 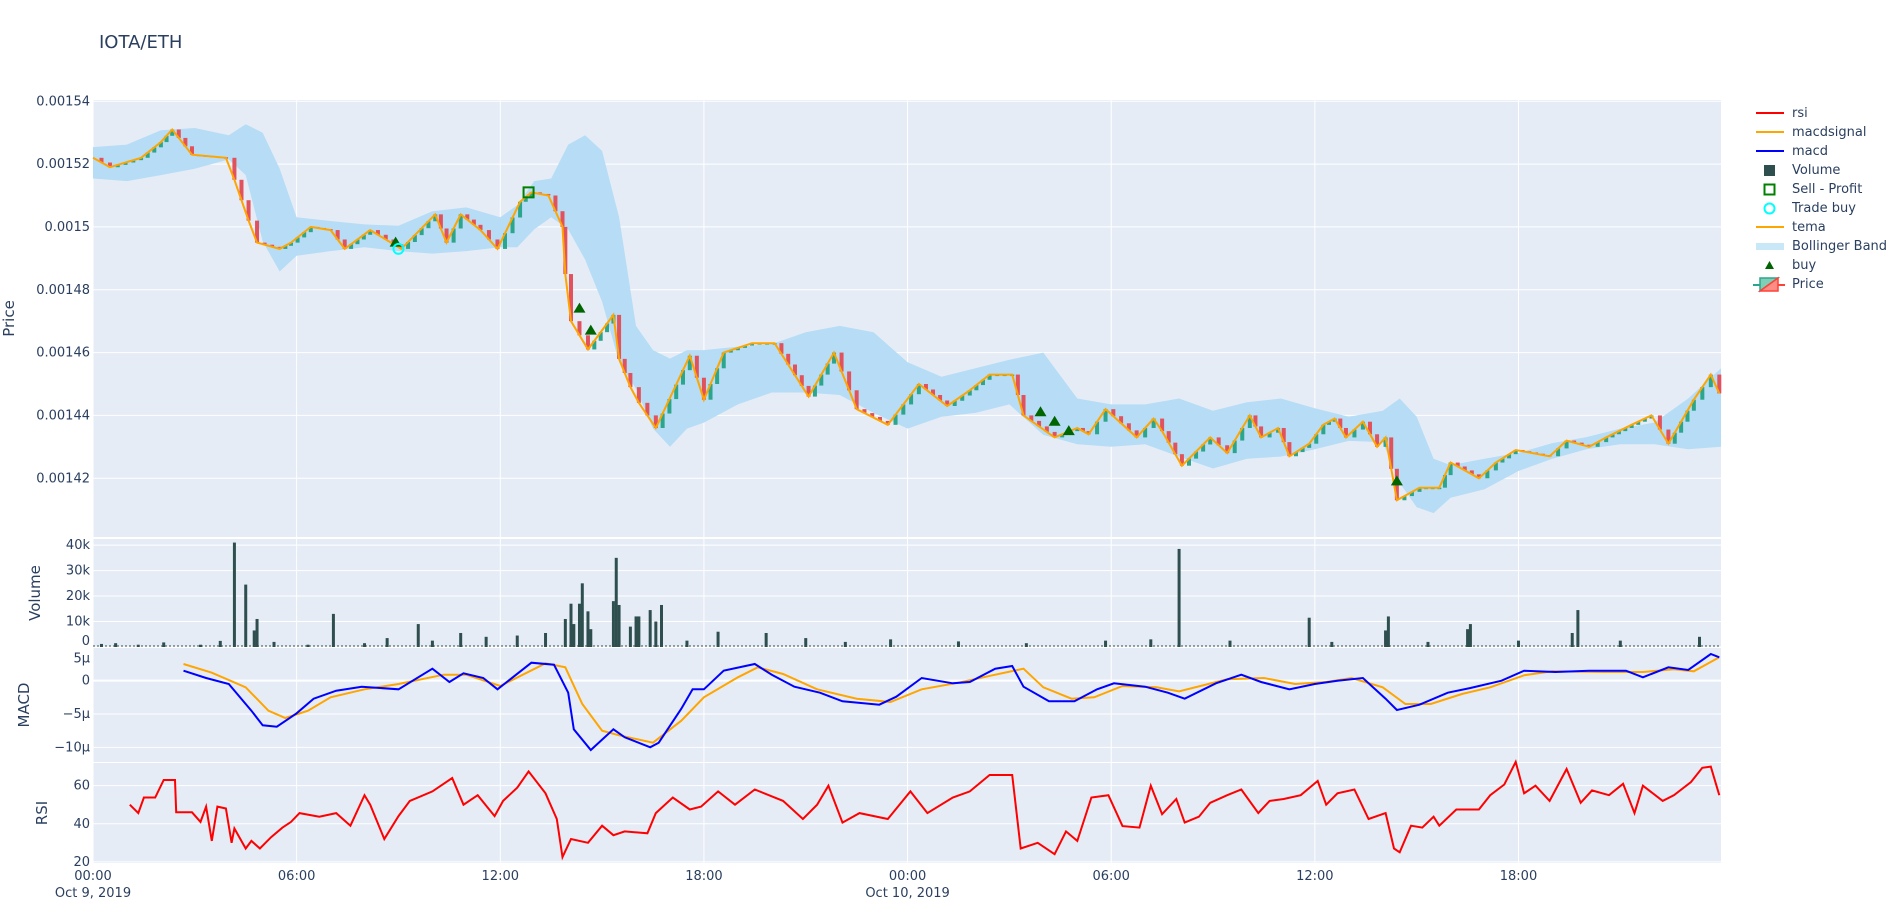 I want to click on x-date-label: Oct 10, 2019, so click(x=907, y=893).